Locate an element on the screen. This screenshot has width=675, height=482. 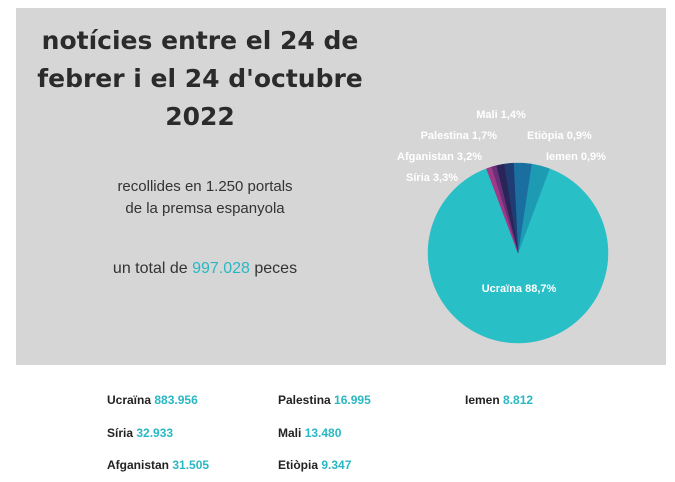
pie-label-etiopia: Etiòpia 0,9% is located at coordinates (559, 136).